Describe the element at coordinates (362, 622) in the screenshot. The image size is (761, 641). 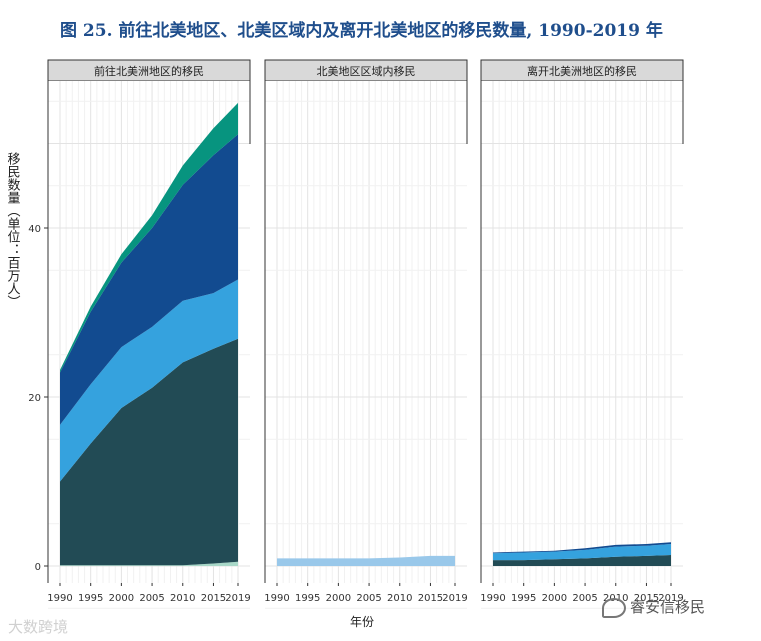
I see `x-axis-title: 年份` at that location.